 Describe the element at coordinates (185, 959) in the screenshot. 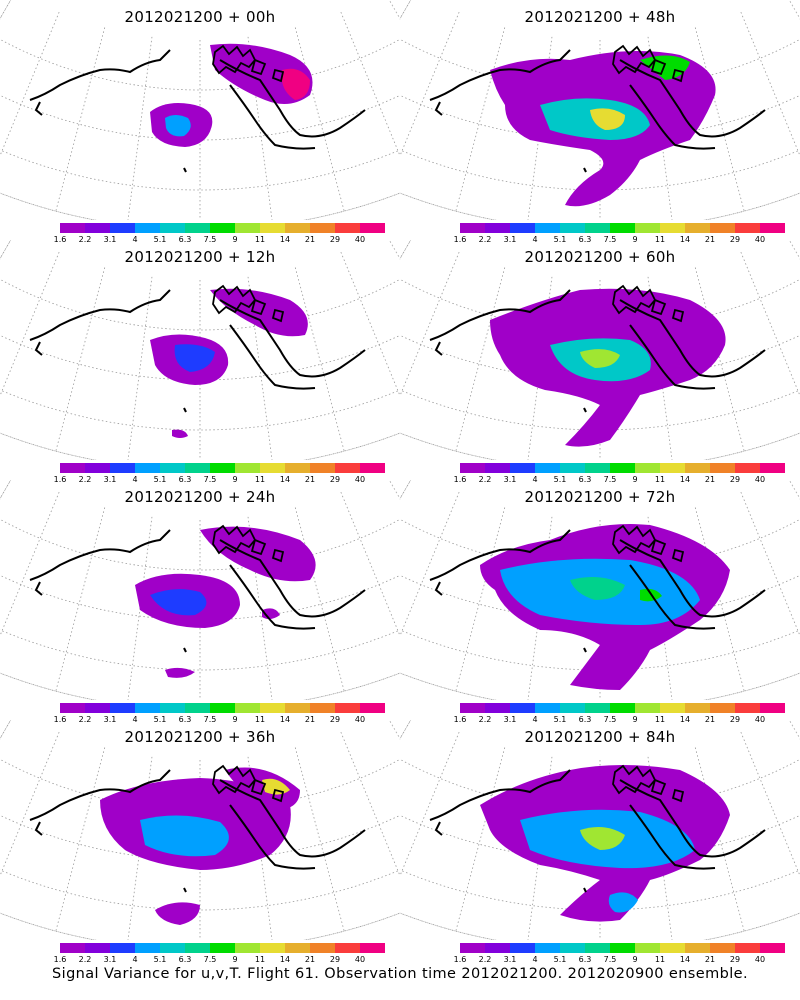

I see `colorbar-label: 6.3` at that location.